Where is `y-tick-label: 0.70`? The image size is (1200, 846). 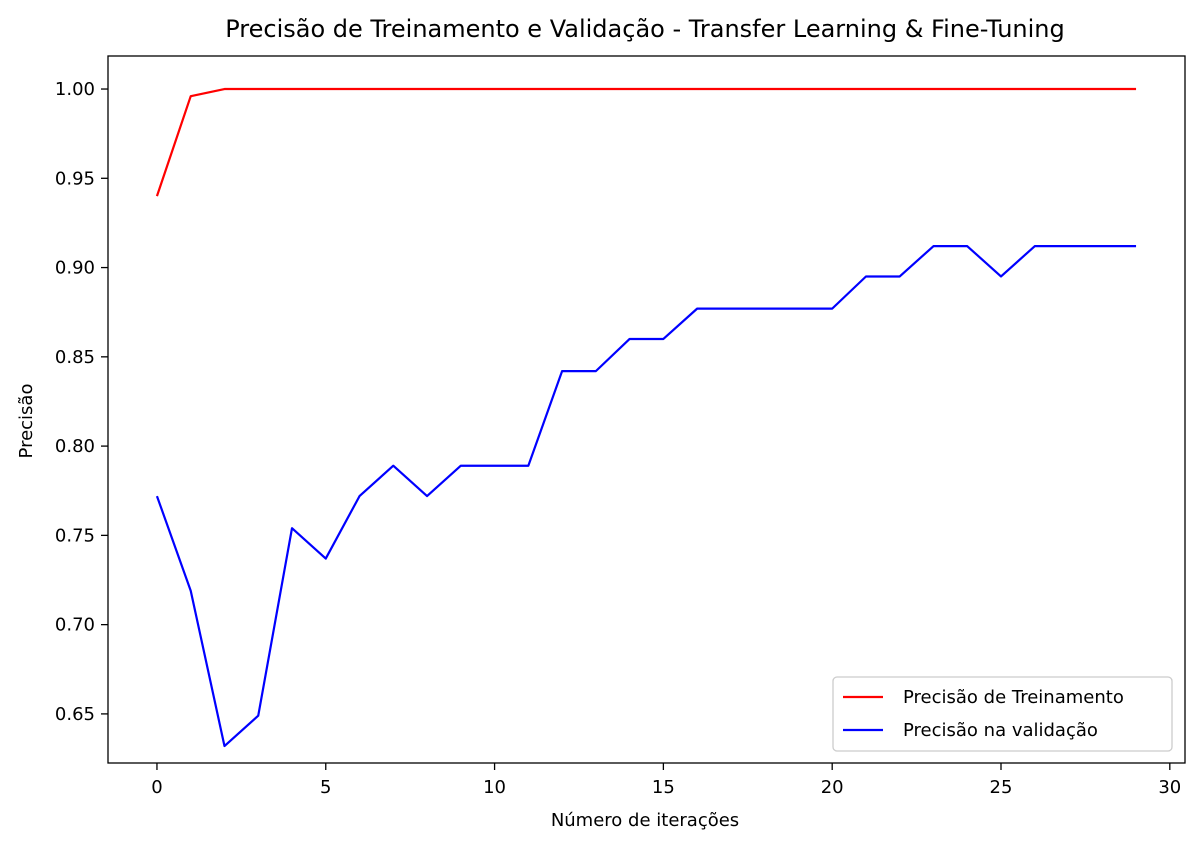 y-tick-label: 0.70 is located at coordinates (75, 625).